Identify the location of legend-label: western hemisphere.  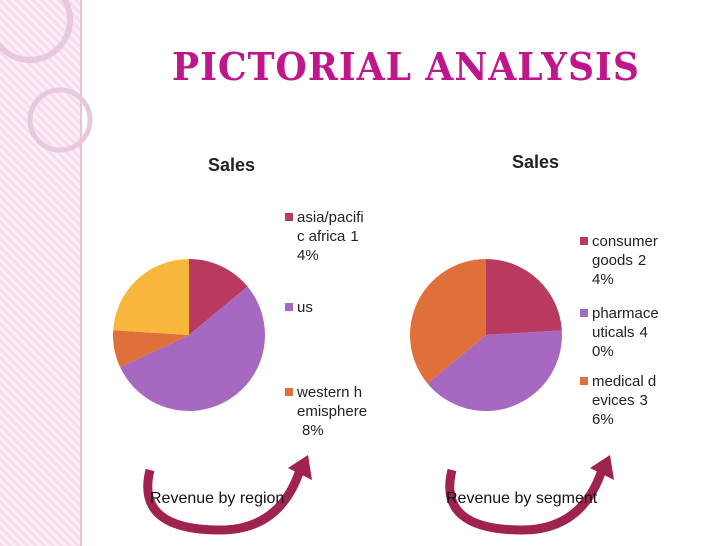
(332, 402).